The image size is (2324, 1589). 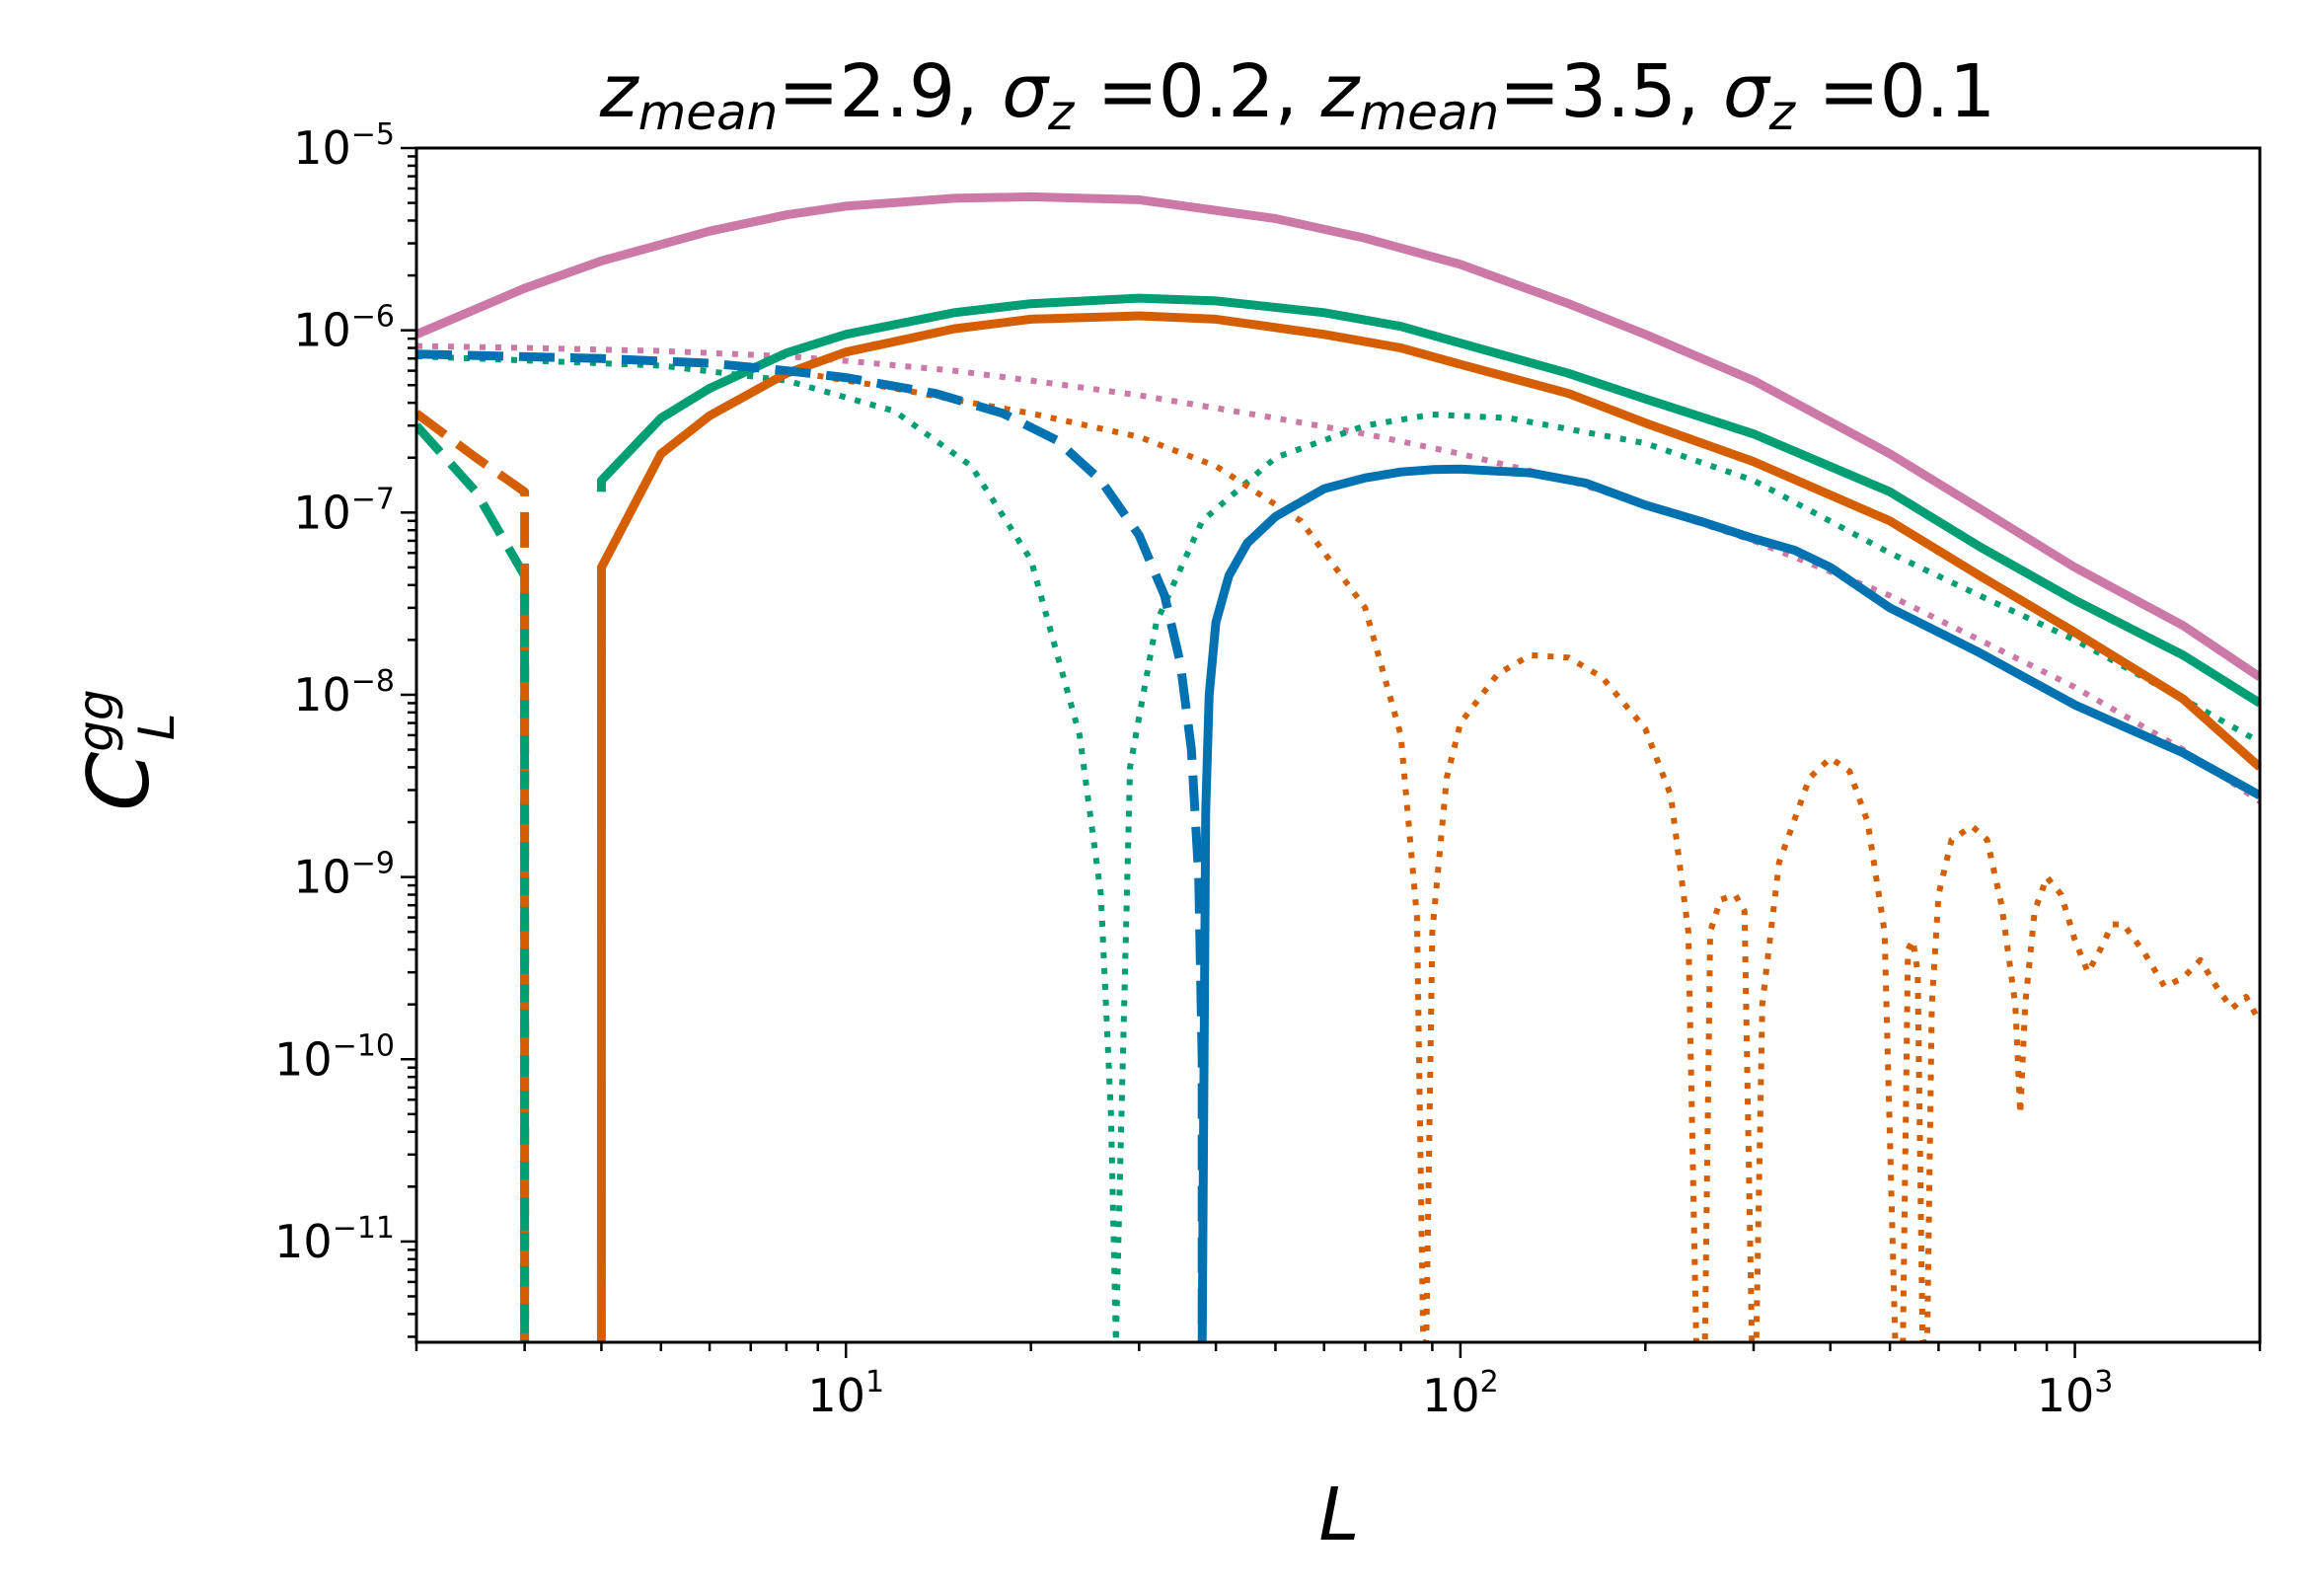 I want to click on y-tick-label: 10⁻⁹, so click(x=344, y=876).